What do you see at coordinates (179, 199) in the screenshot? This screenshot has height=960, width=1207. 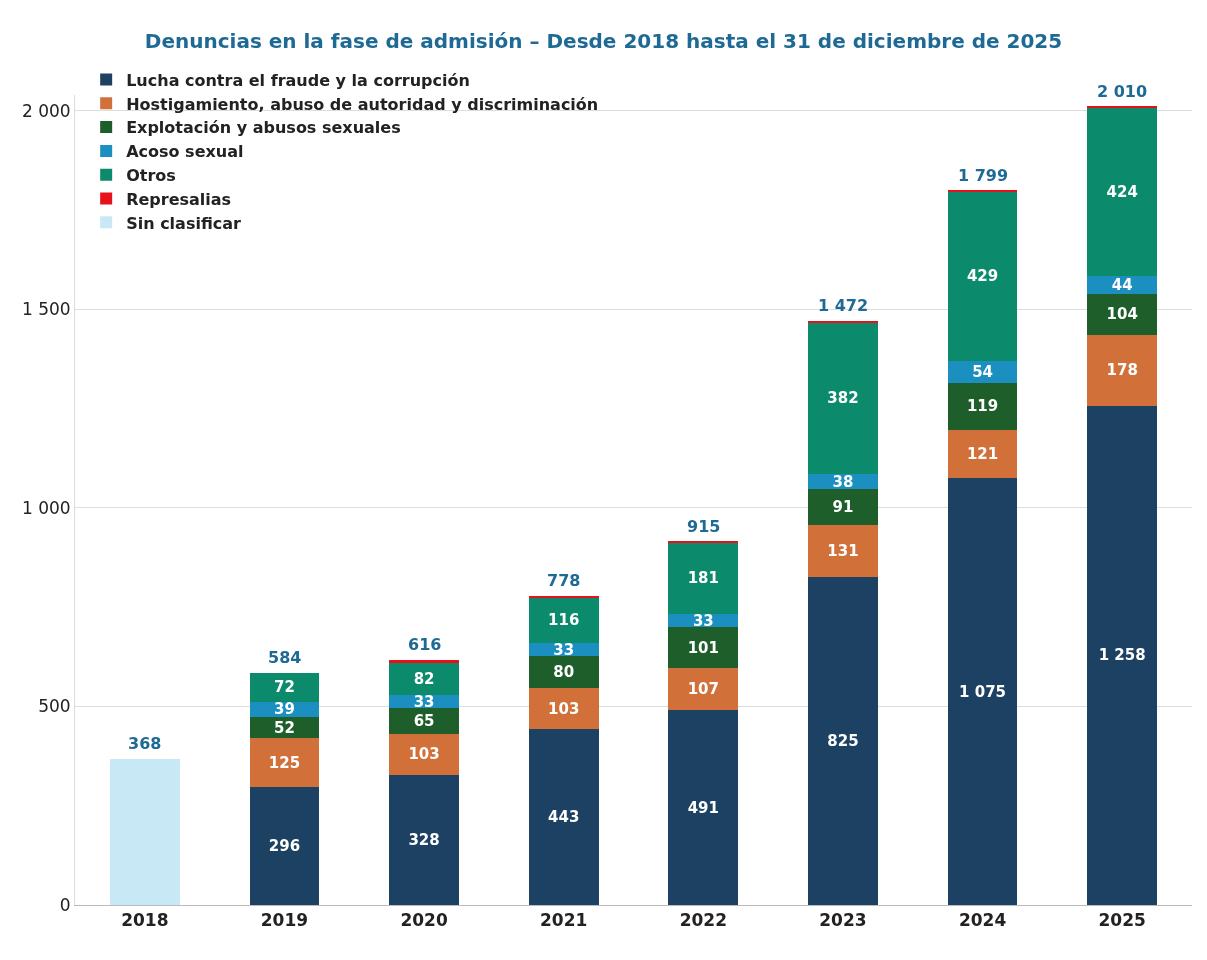 I see `legend-label: Represalias` at bounding box center [179, 199].